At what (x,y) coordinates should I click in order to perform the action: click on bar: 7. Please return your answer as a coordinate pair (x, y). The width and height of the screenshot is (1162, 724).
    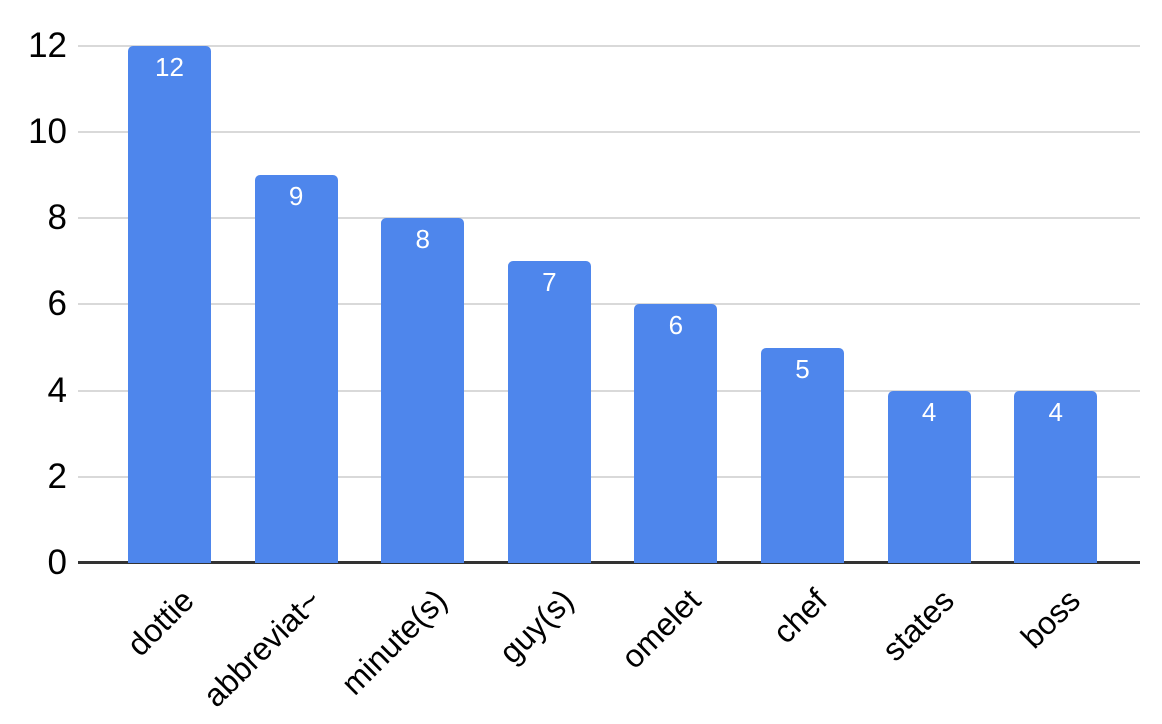
    Looking at the image, I should click on (549, 412).